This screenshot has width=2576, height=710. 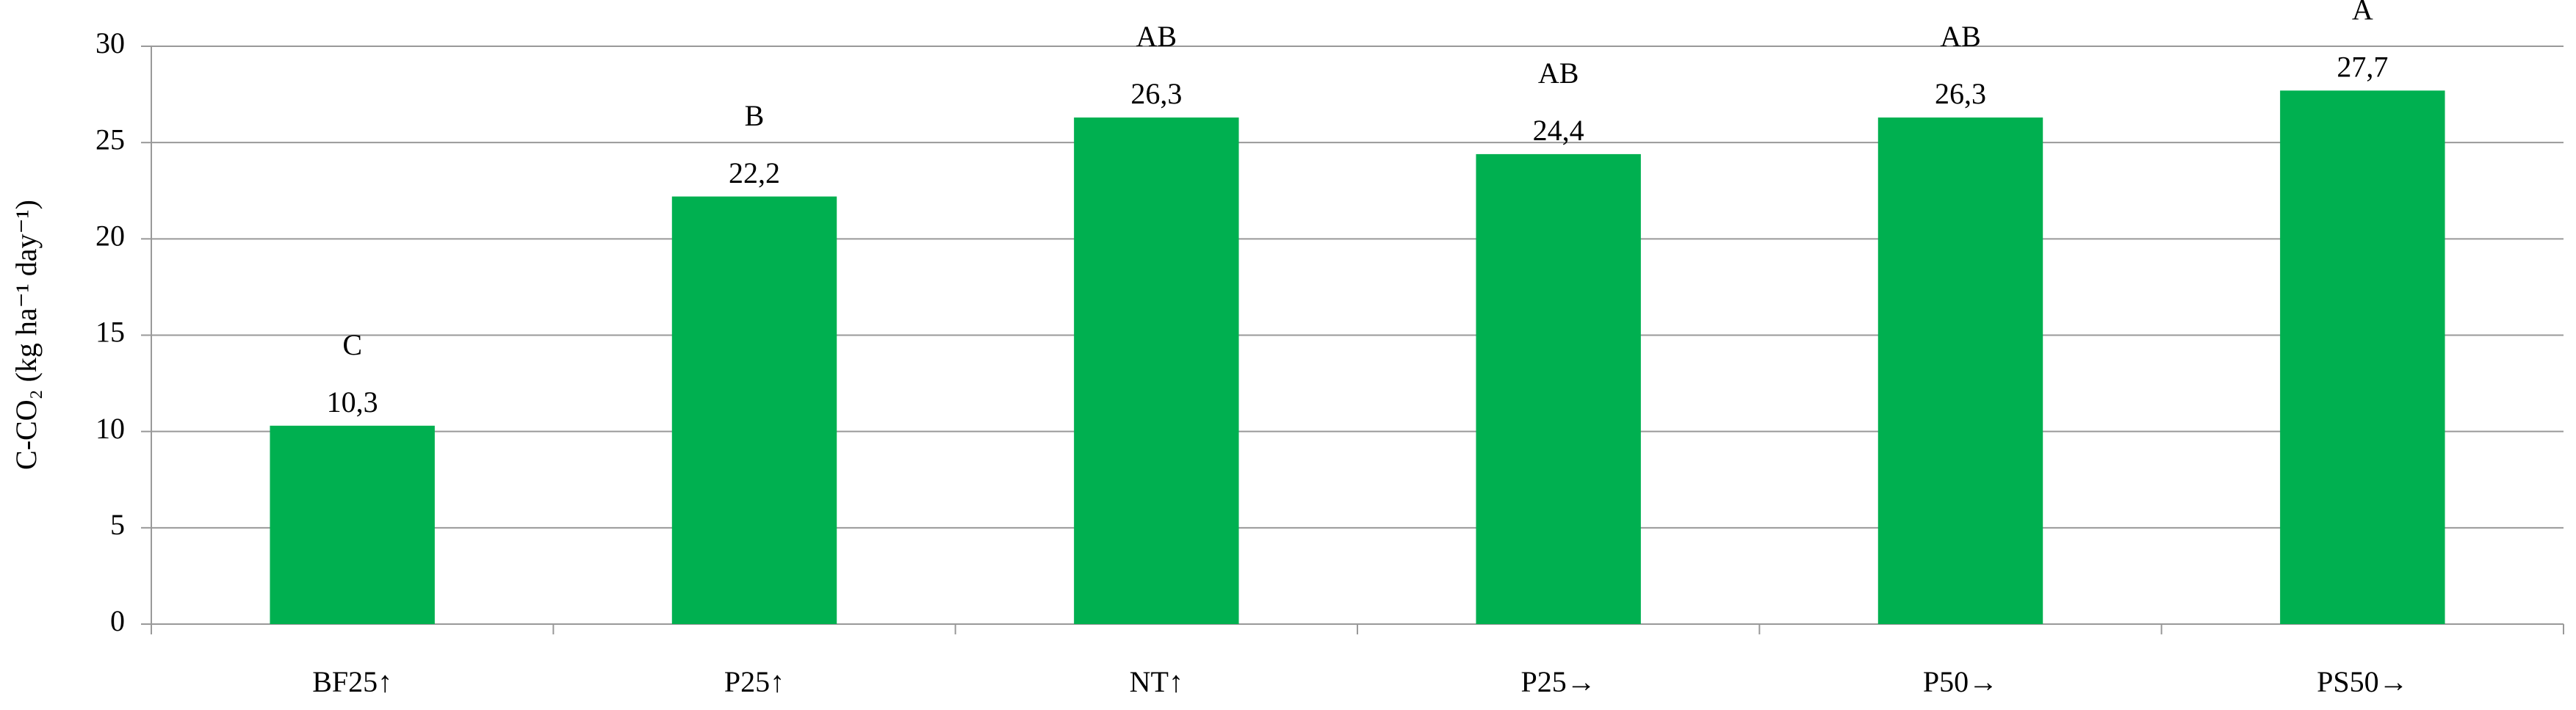 What do you see at coordinates (26, 335) in the screenshot?
I see `y-axis-label: C-CO₂ (kg ha⁻¹ day⁻¹)` at bounding box center [26, 335].